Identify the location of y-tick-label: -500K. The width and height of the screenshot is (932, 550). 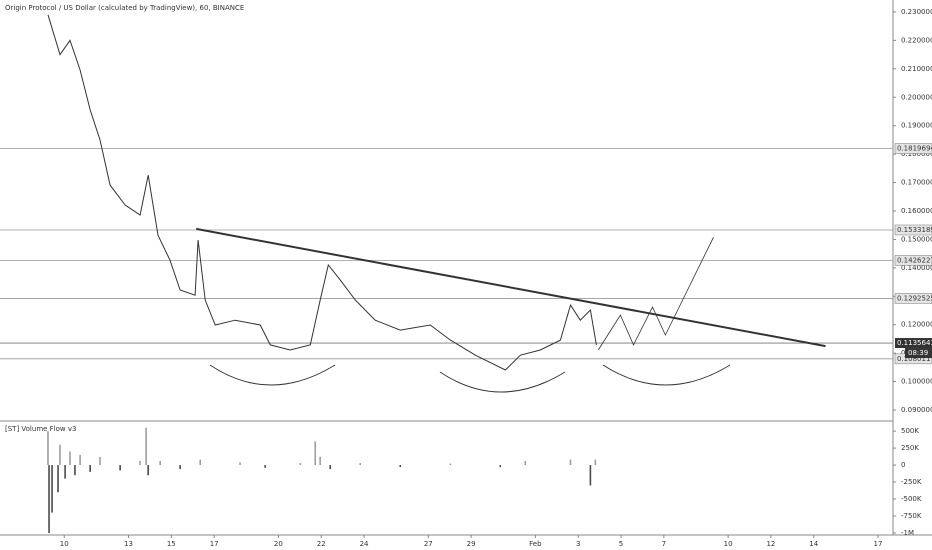
(911, 499).